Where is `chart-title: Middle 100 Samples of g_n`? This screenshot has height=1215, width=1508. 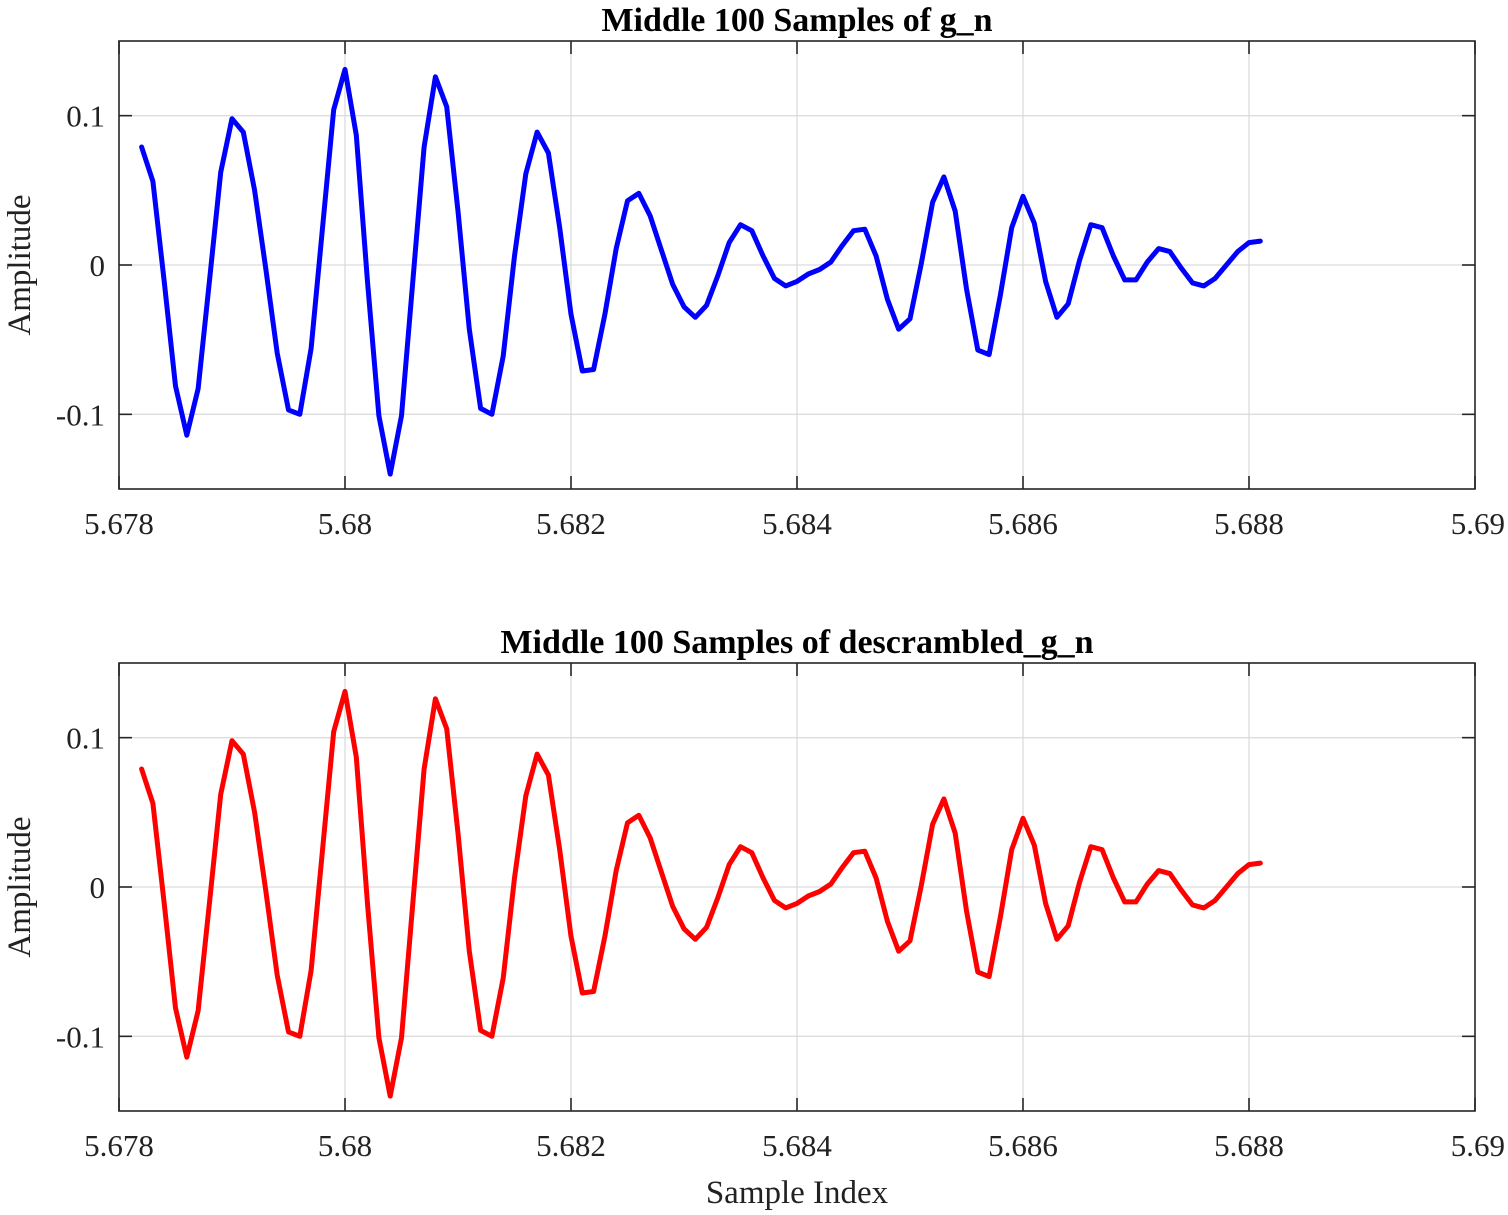 chart-title: Middle 100 Samples of g_n is located at coordinates (796, 20).